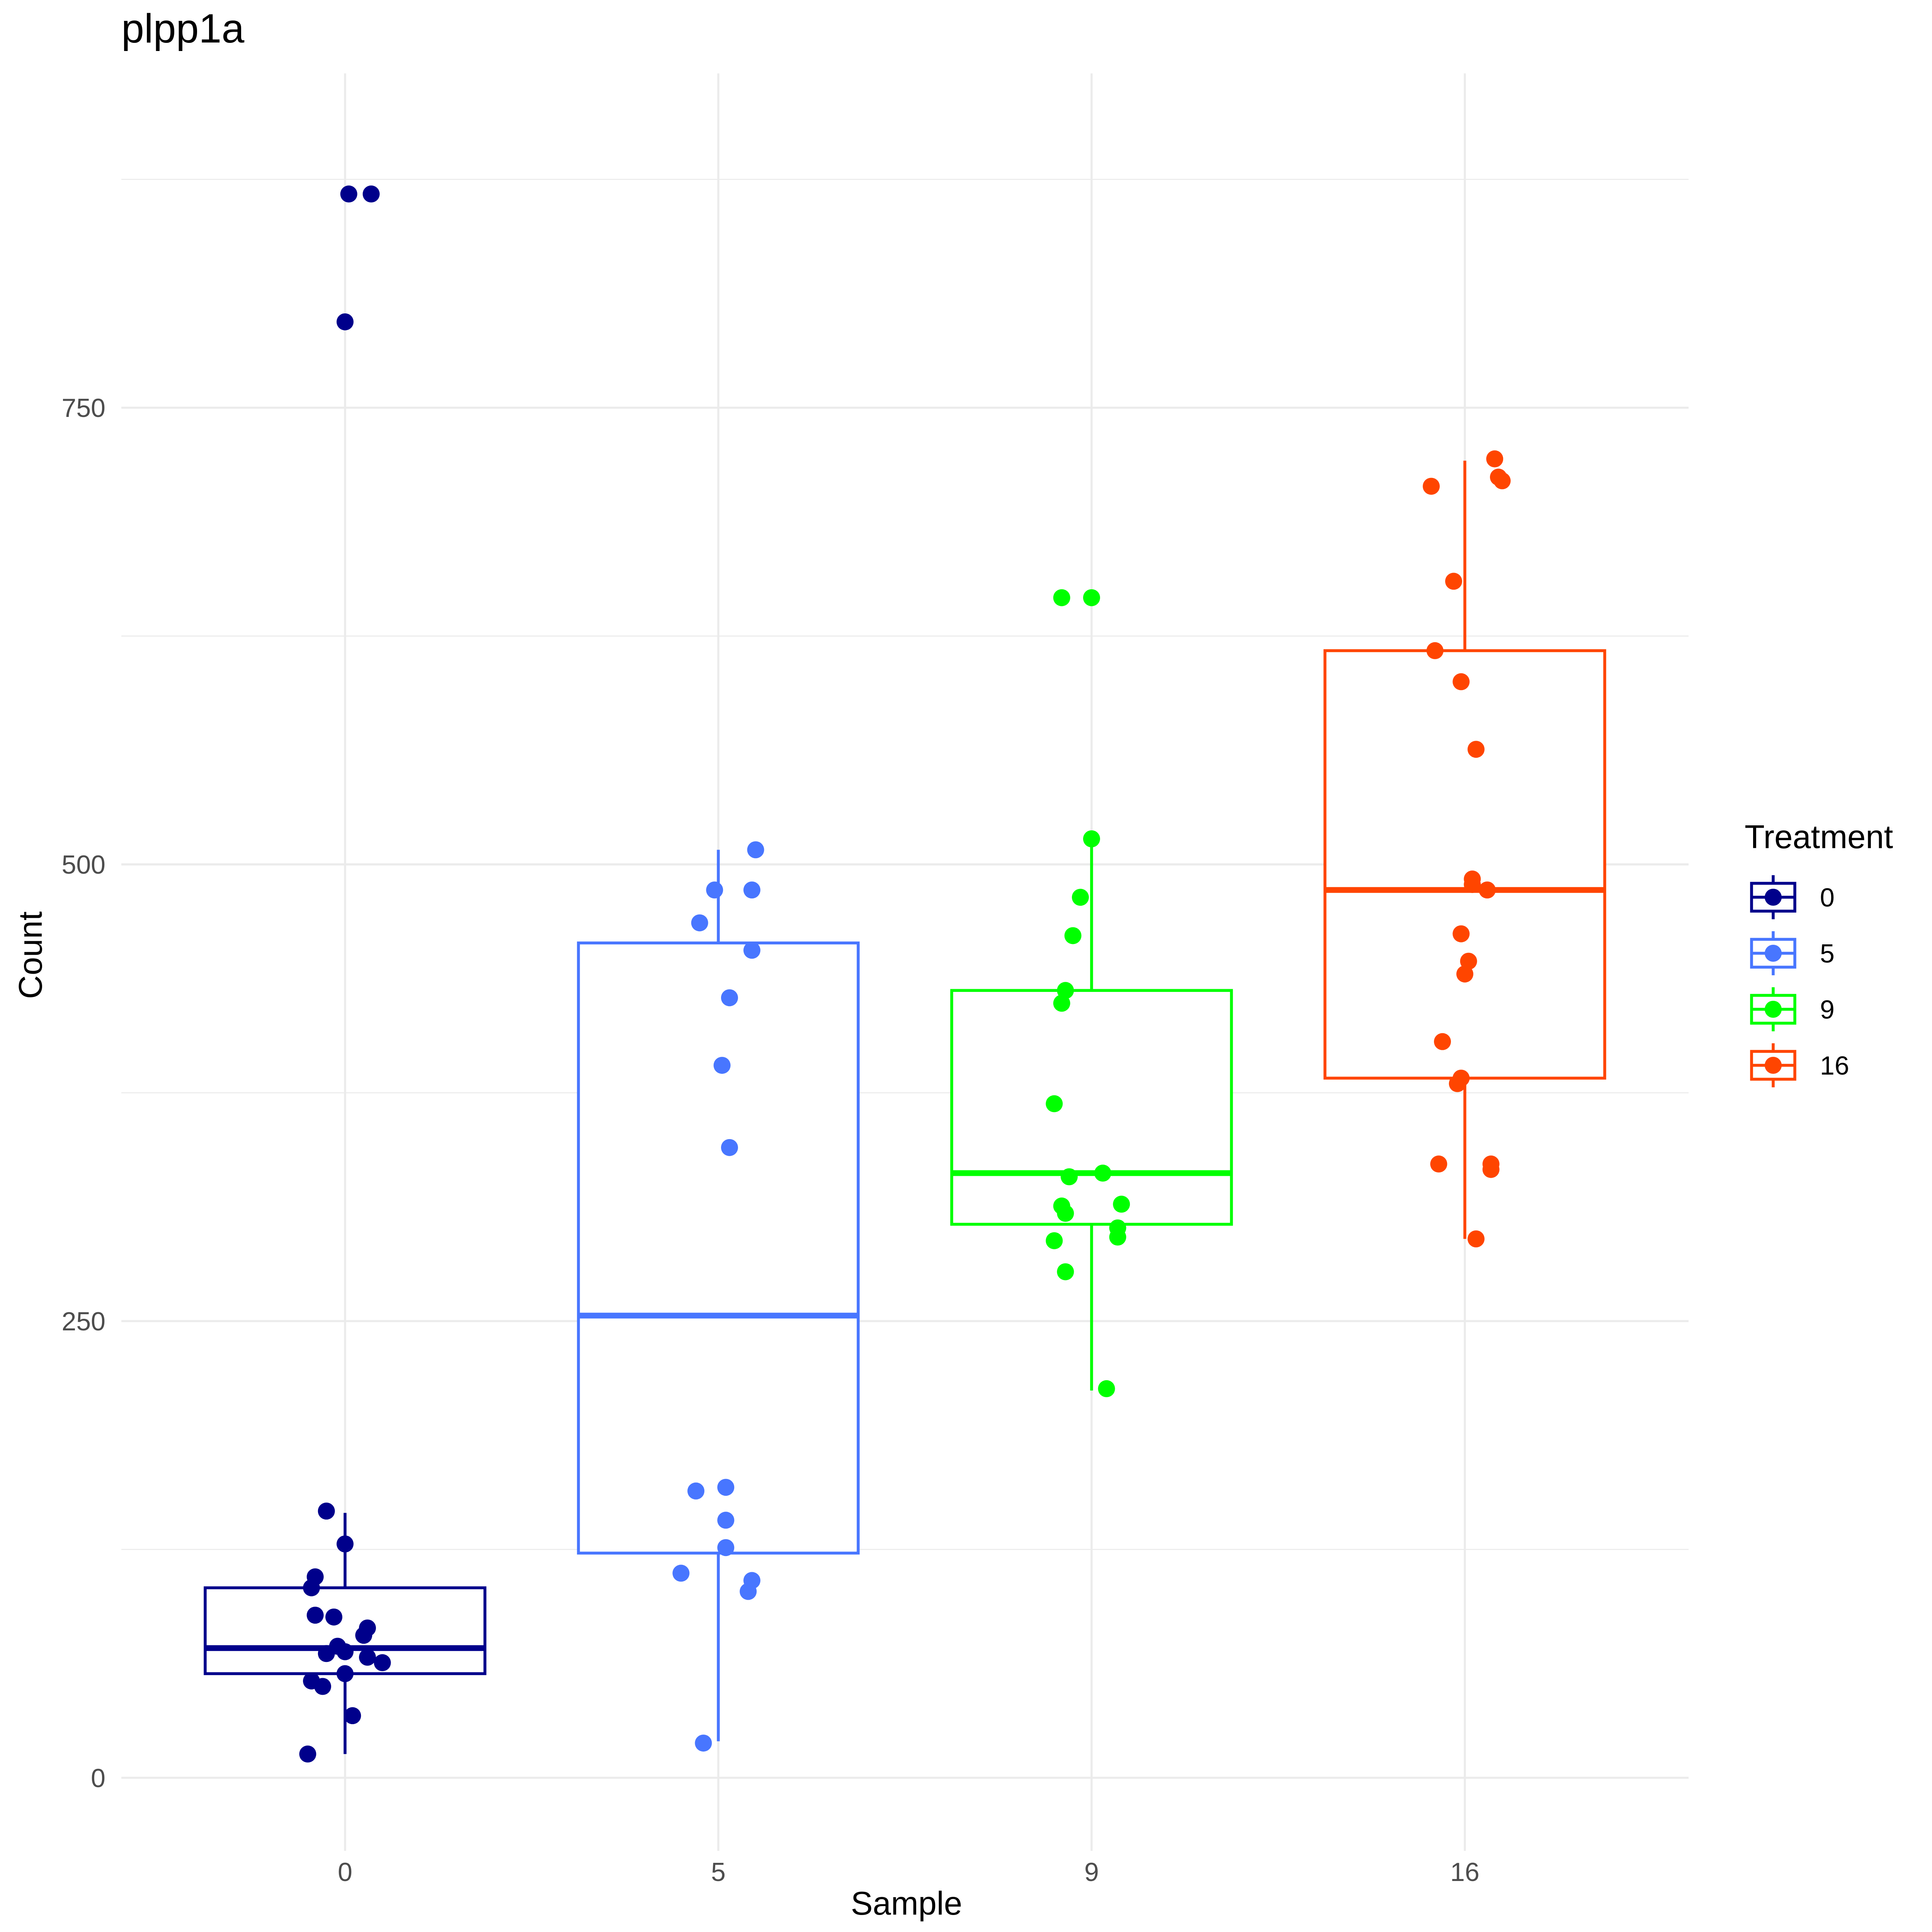 The height and width of the screenshot is (1932, 1932). What do you see at coordinates (183, 29) in the screenshot?
I see `chart-title: plpp1a` at bounding box center [183, 29].